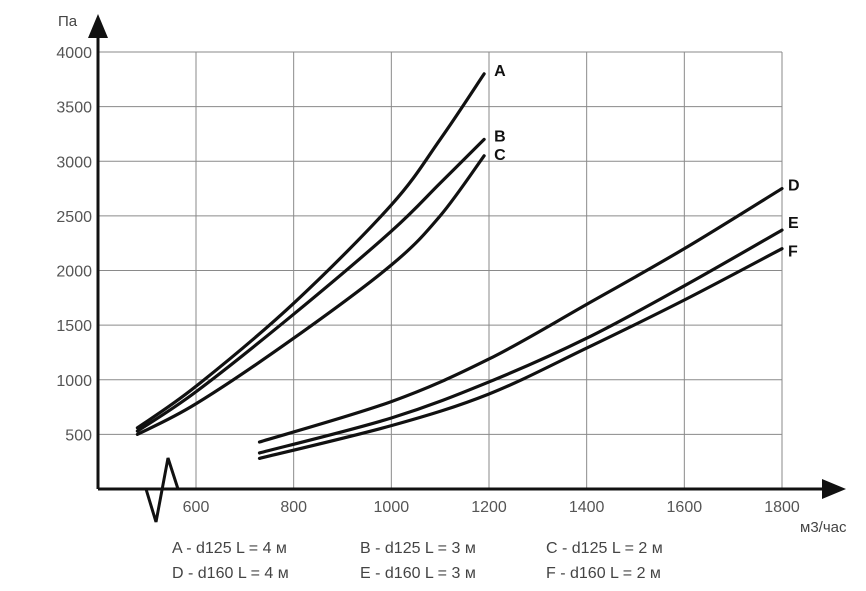  What do you see at coordinates (392, 507) in the screenshot?
I see `x-tick-label: 1000` at bounding box center [392, 507].